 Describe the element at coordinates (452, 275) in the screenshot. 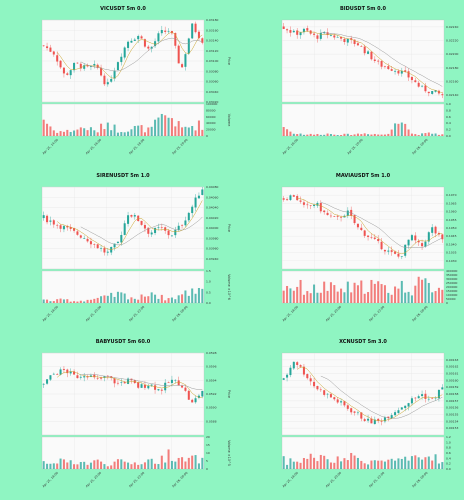

I see `volume-tick-label: 350000` at that location.